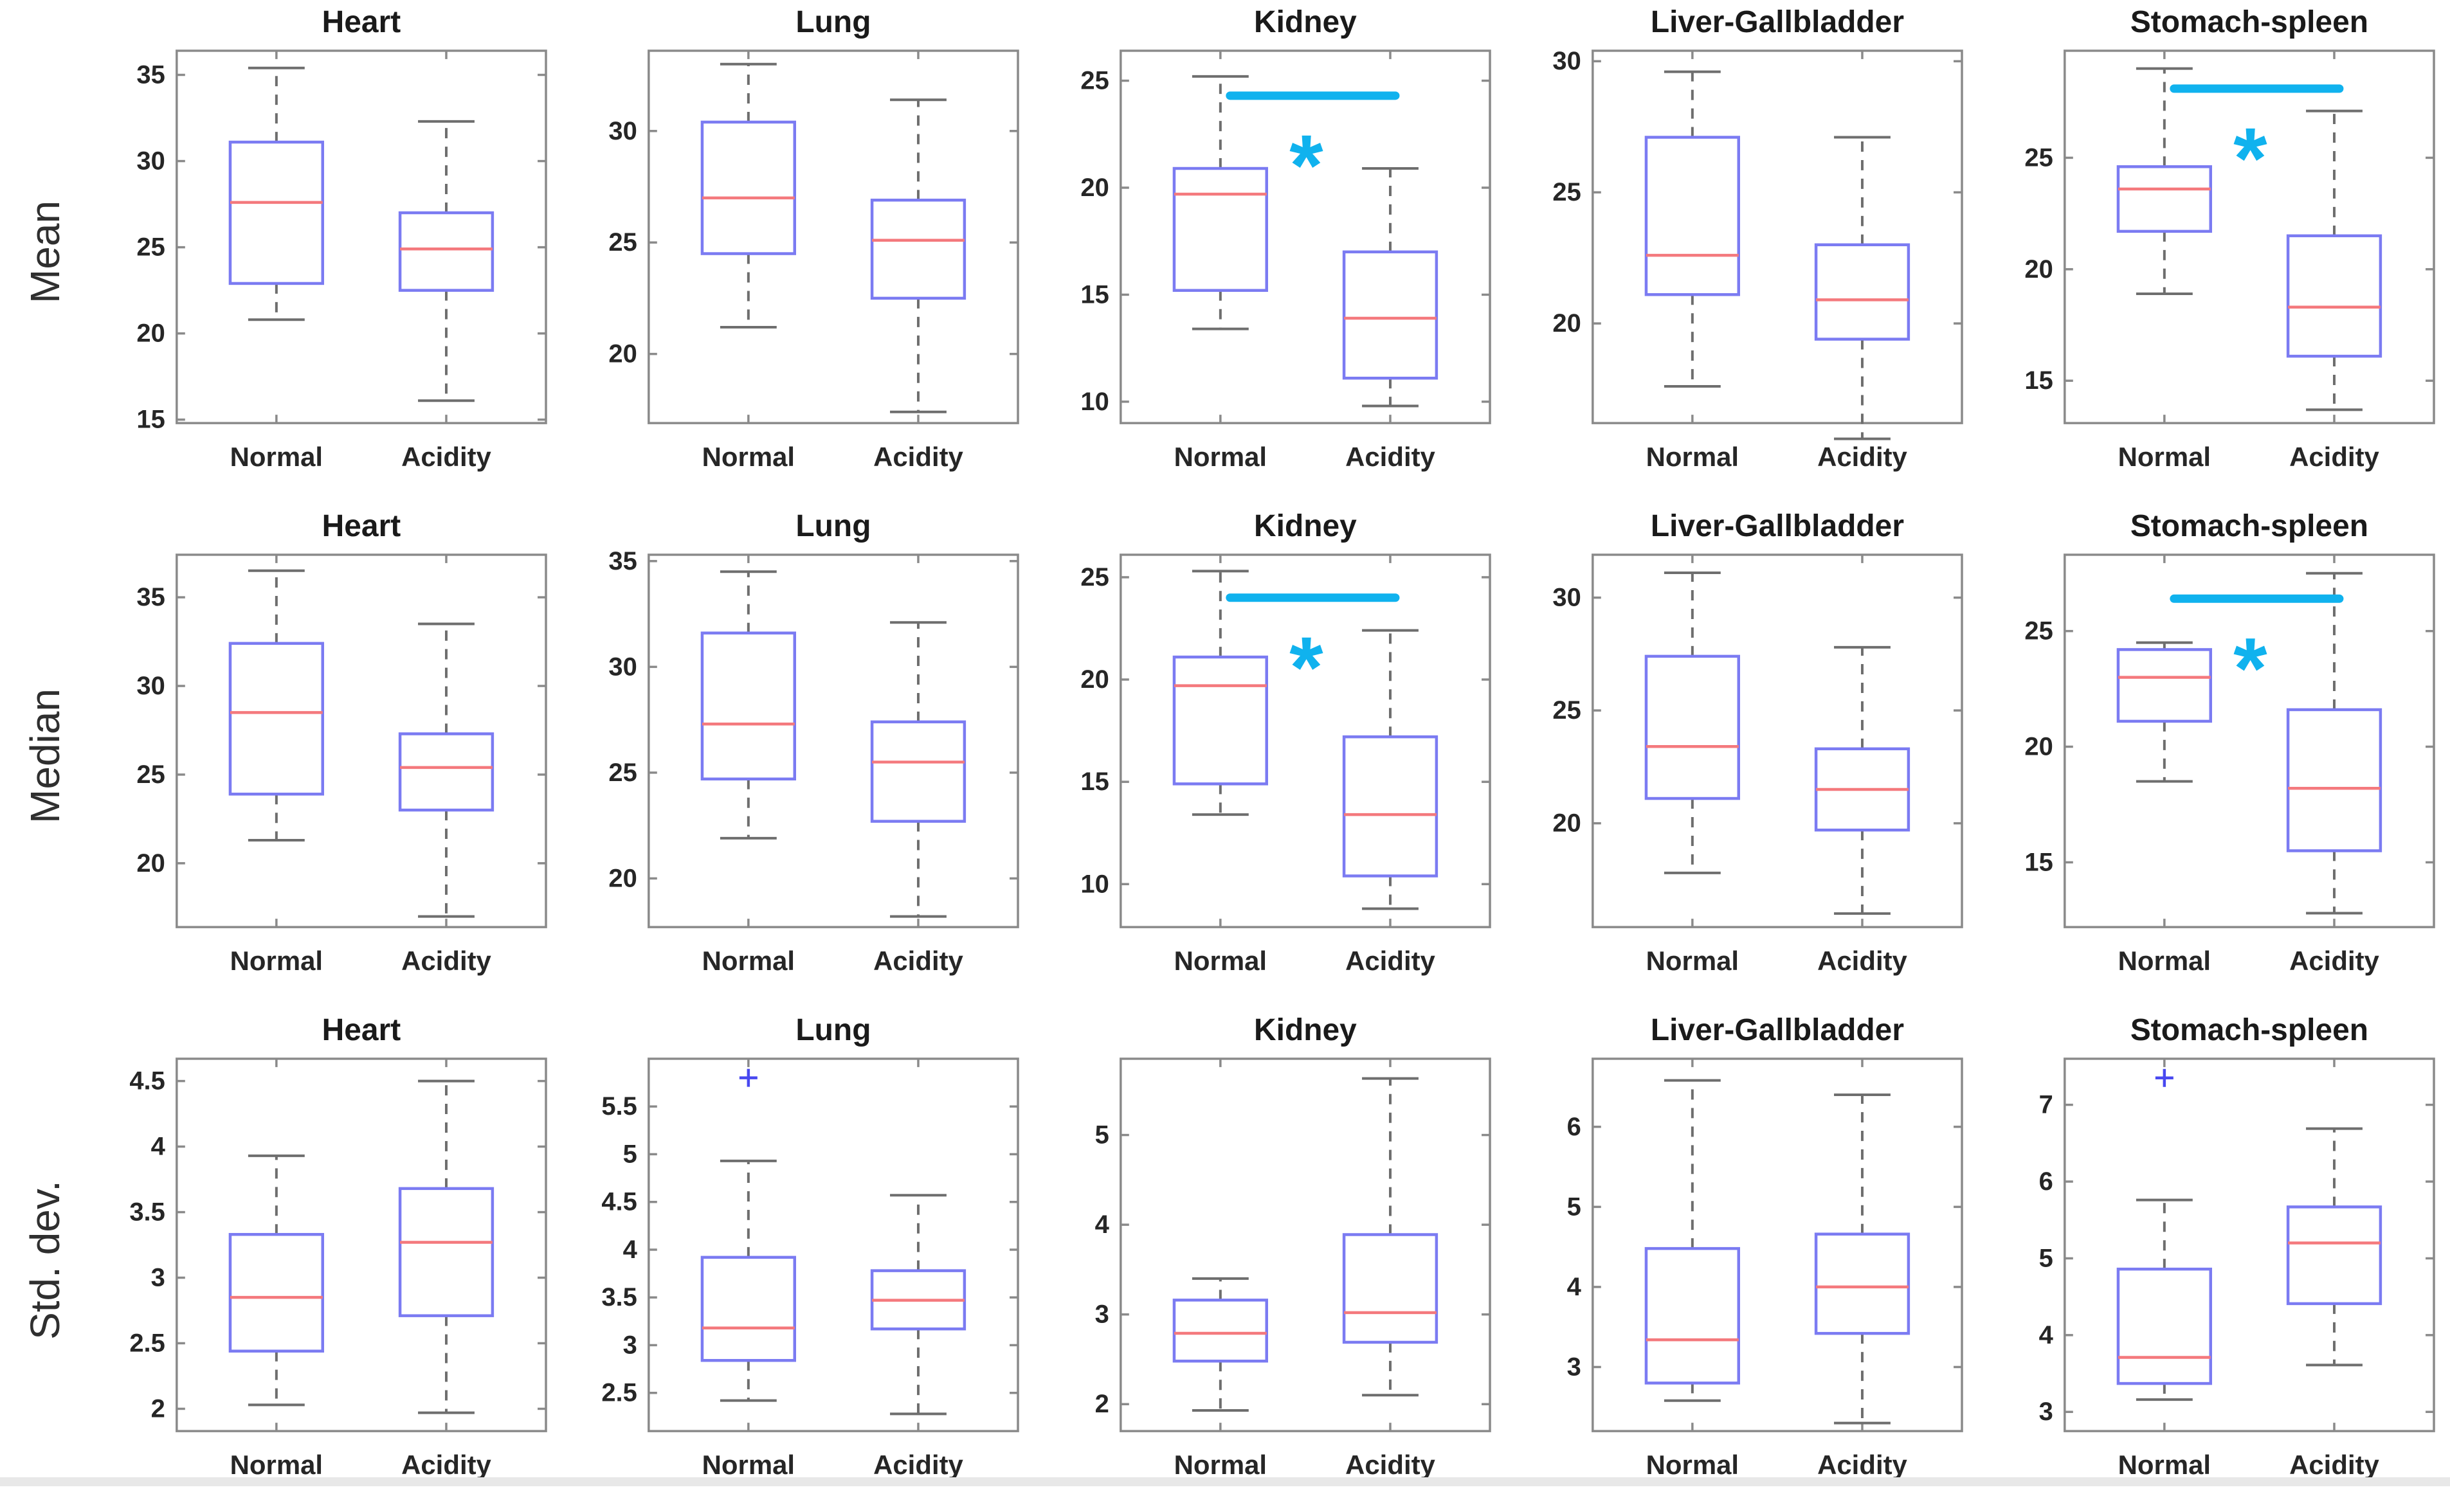  What do you see at coordinates (1270, 252) in the screenshot?
I see `subplot-kidney-row1: Kidney 25 20 15 10 Normal Acidity *` at bounding box center [1270, 252].